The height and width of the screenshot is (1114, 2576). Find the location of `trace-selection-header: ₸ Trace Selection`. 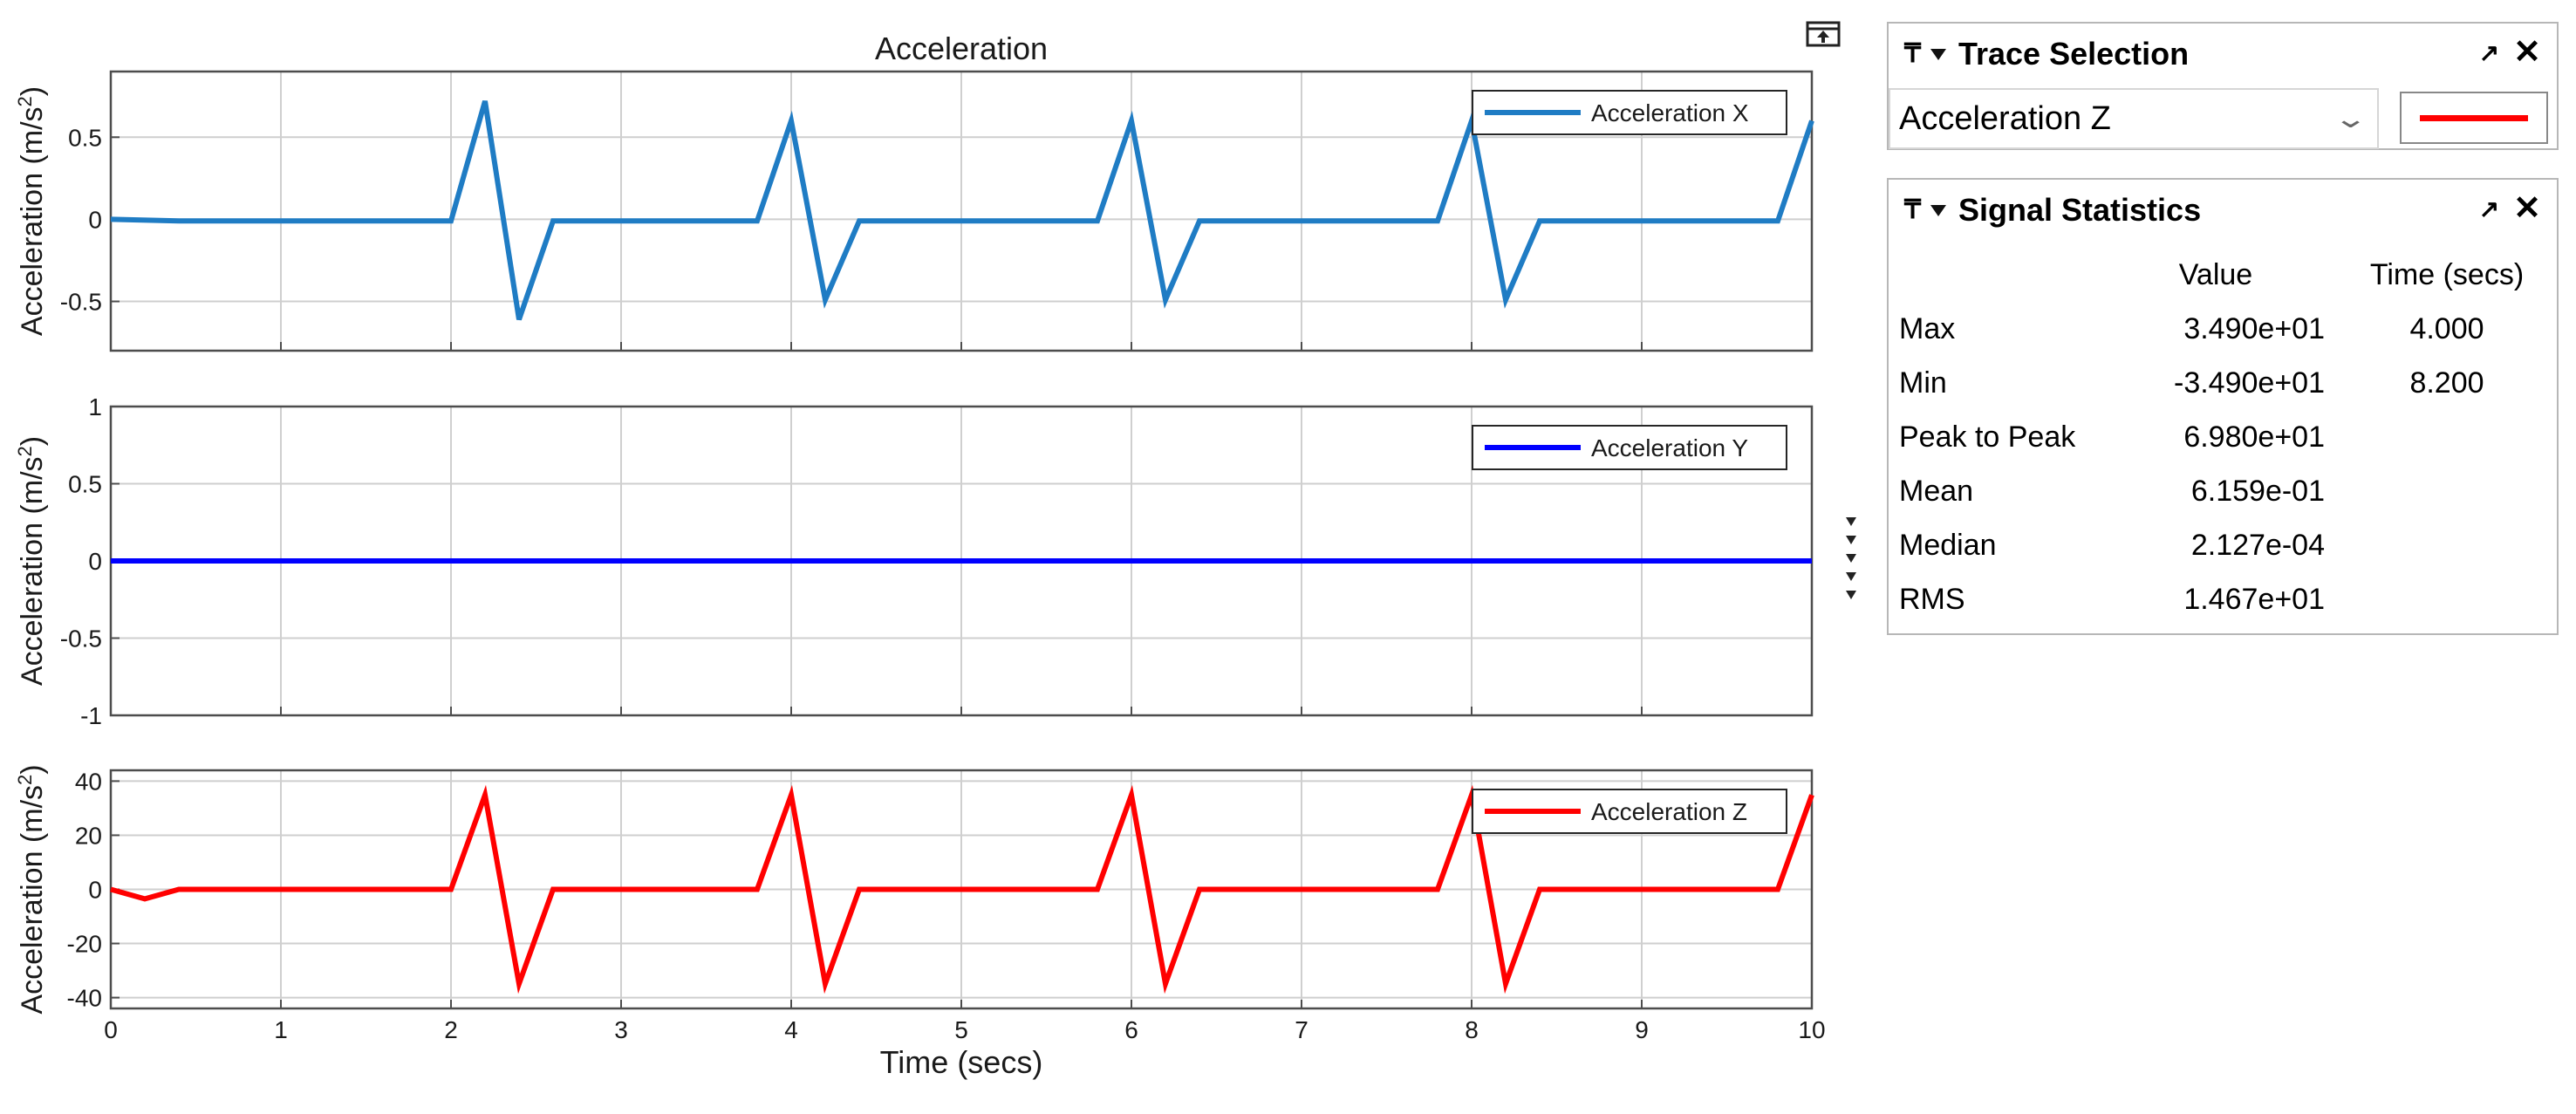

trace-selection-header: ₸ Trace Selection is located at coordinates (2046, 54).